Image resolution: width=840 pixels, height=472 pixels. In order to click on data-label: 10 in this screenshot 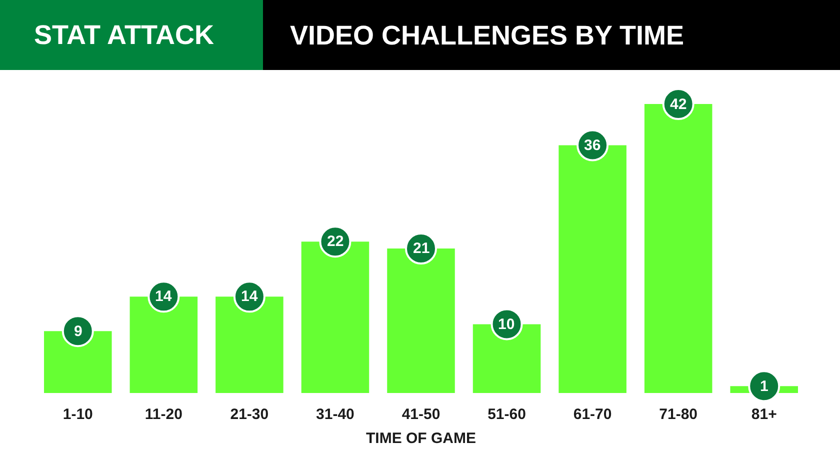, I will do `click(506, 324)`.